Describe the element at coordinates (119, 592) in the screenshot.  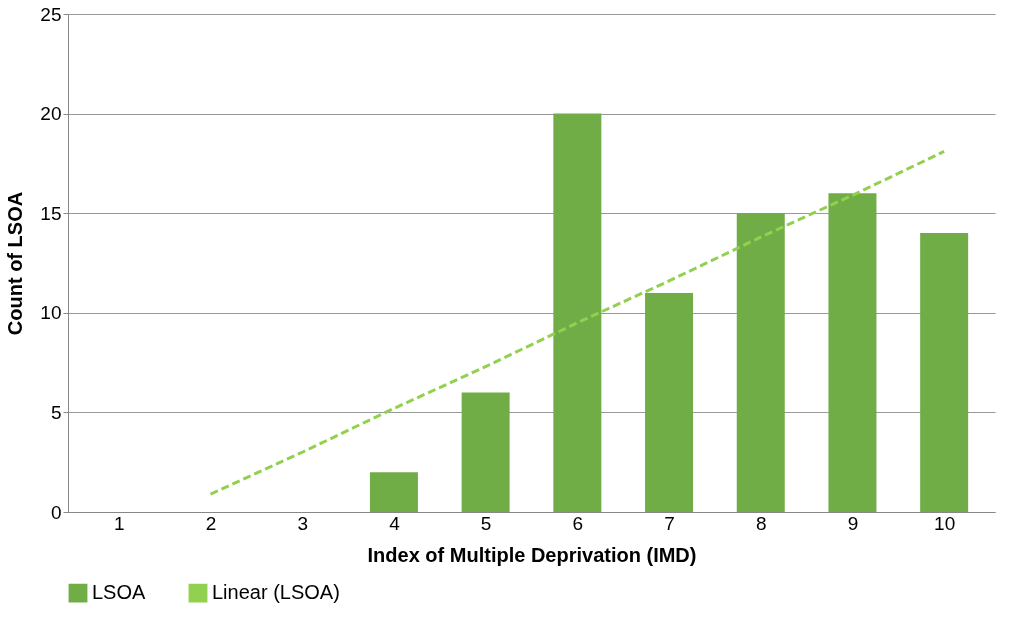
I see `legend-label: LSOA` at that location.